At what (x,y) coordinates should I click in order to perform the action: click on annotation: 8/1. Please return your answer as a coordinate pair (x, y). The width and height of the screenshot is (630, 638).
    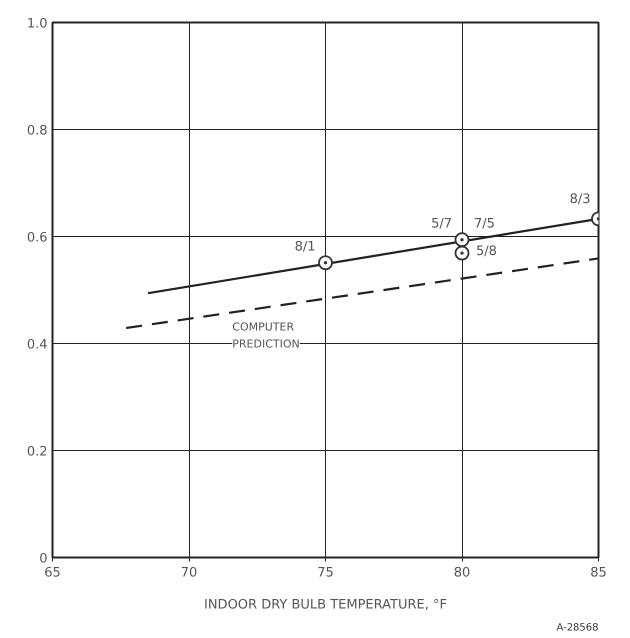
    Looking at the image, I should click on (305, 247).